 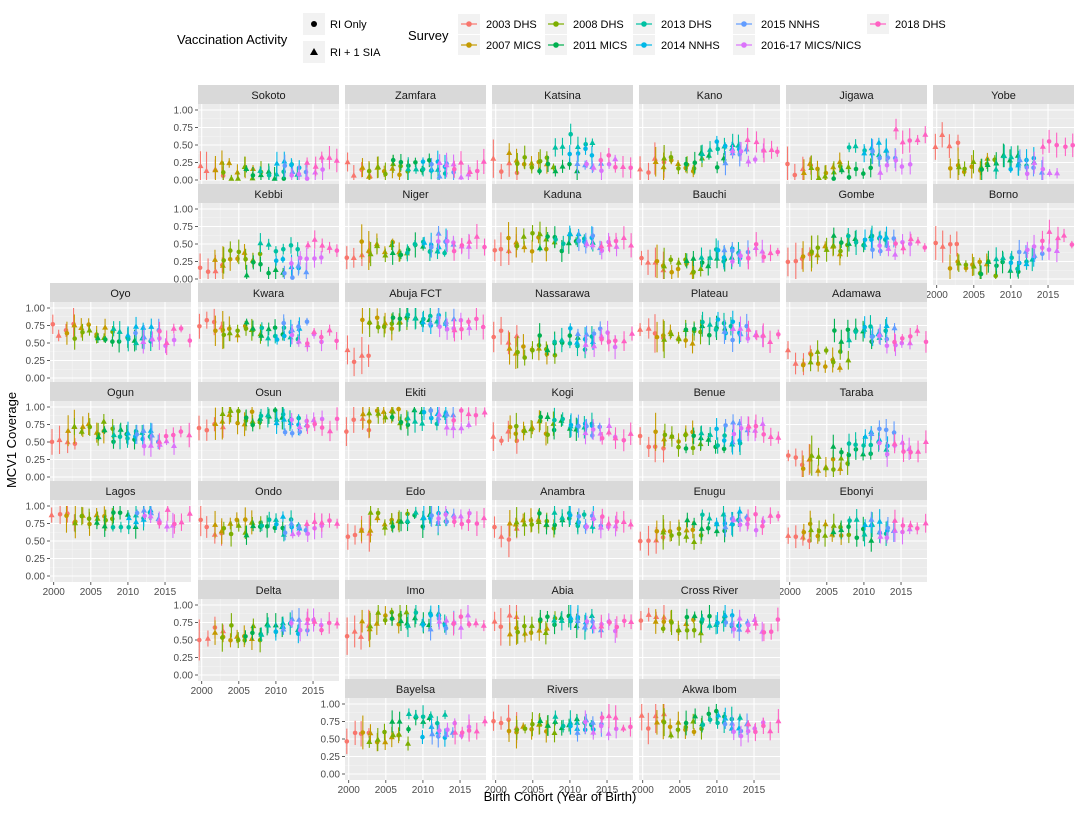 I want to click on y-tick-label: 0.75, so click(x=36, y=524).